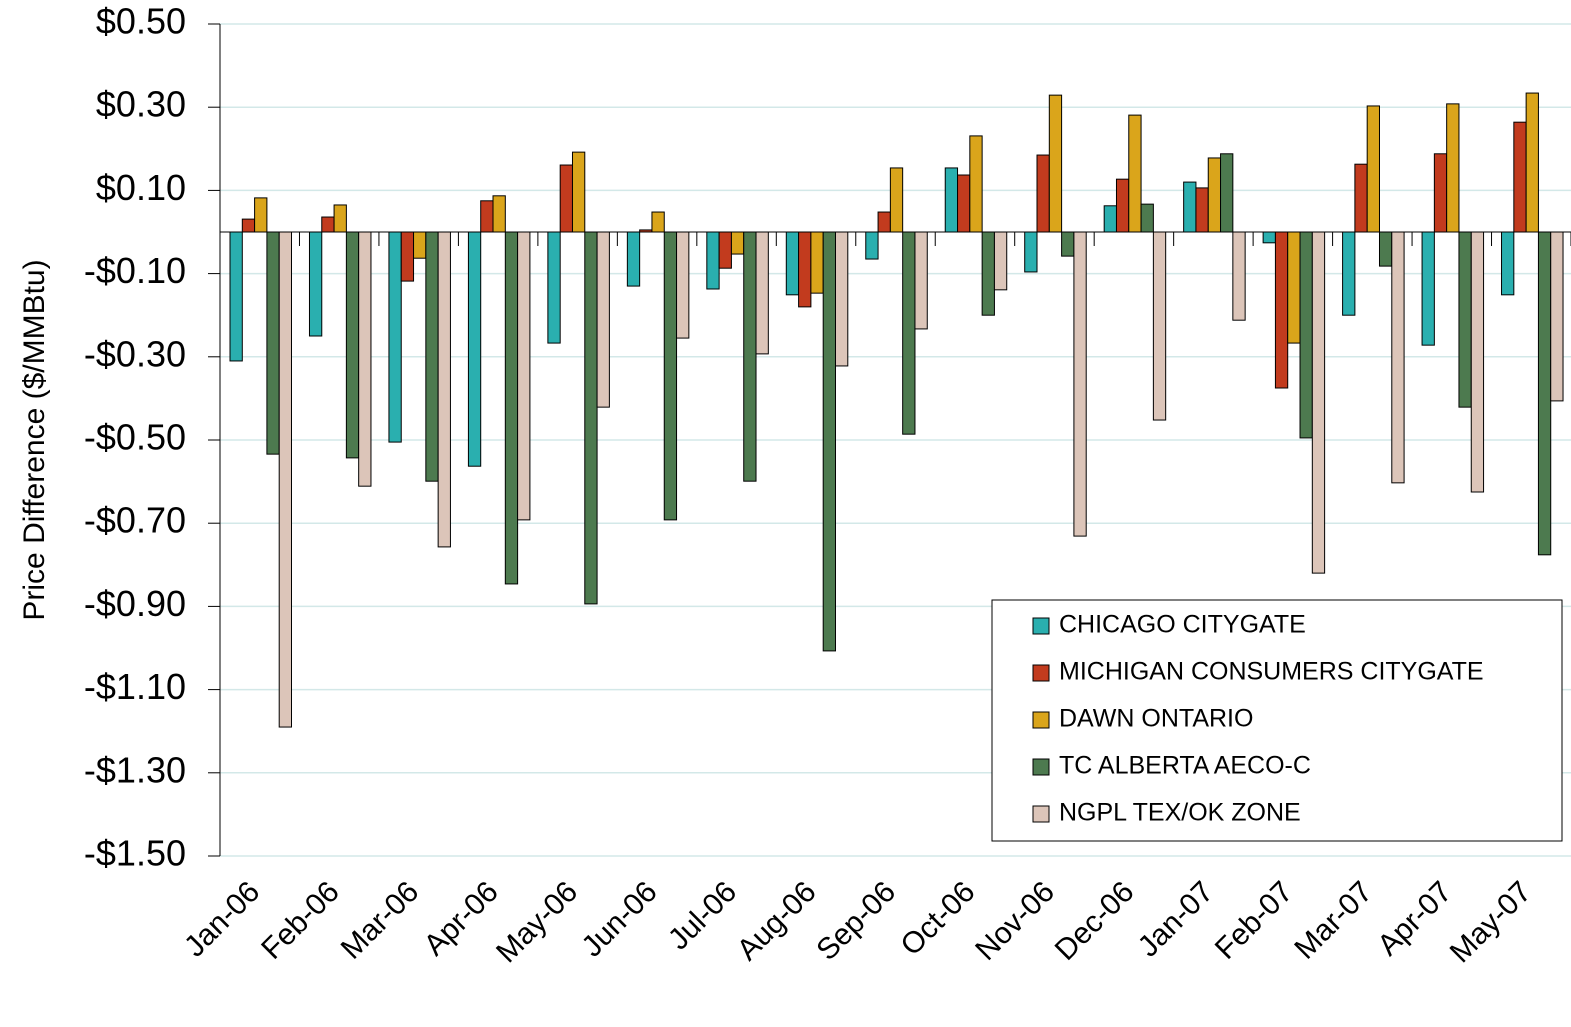  I want to click on legend-box, so click(1277, 720).